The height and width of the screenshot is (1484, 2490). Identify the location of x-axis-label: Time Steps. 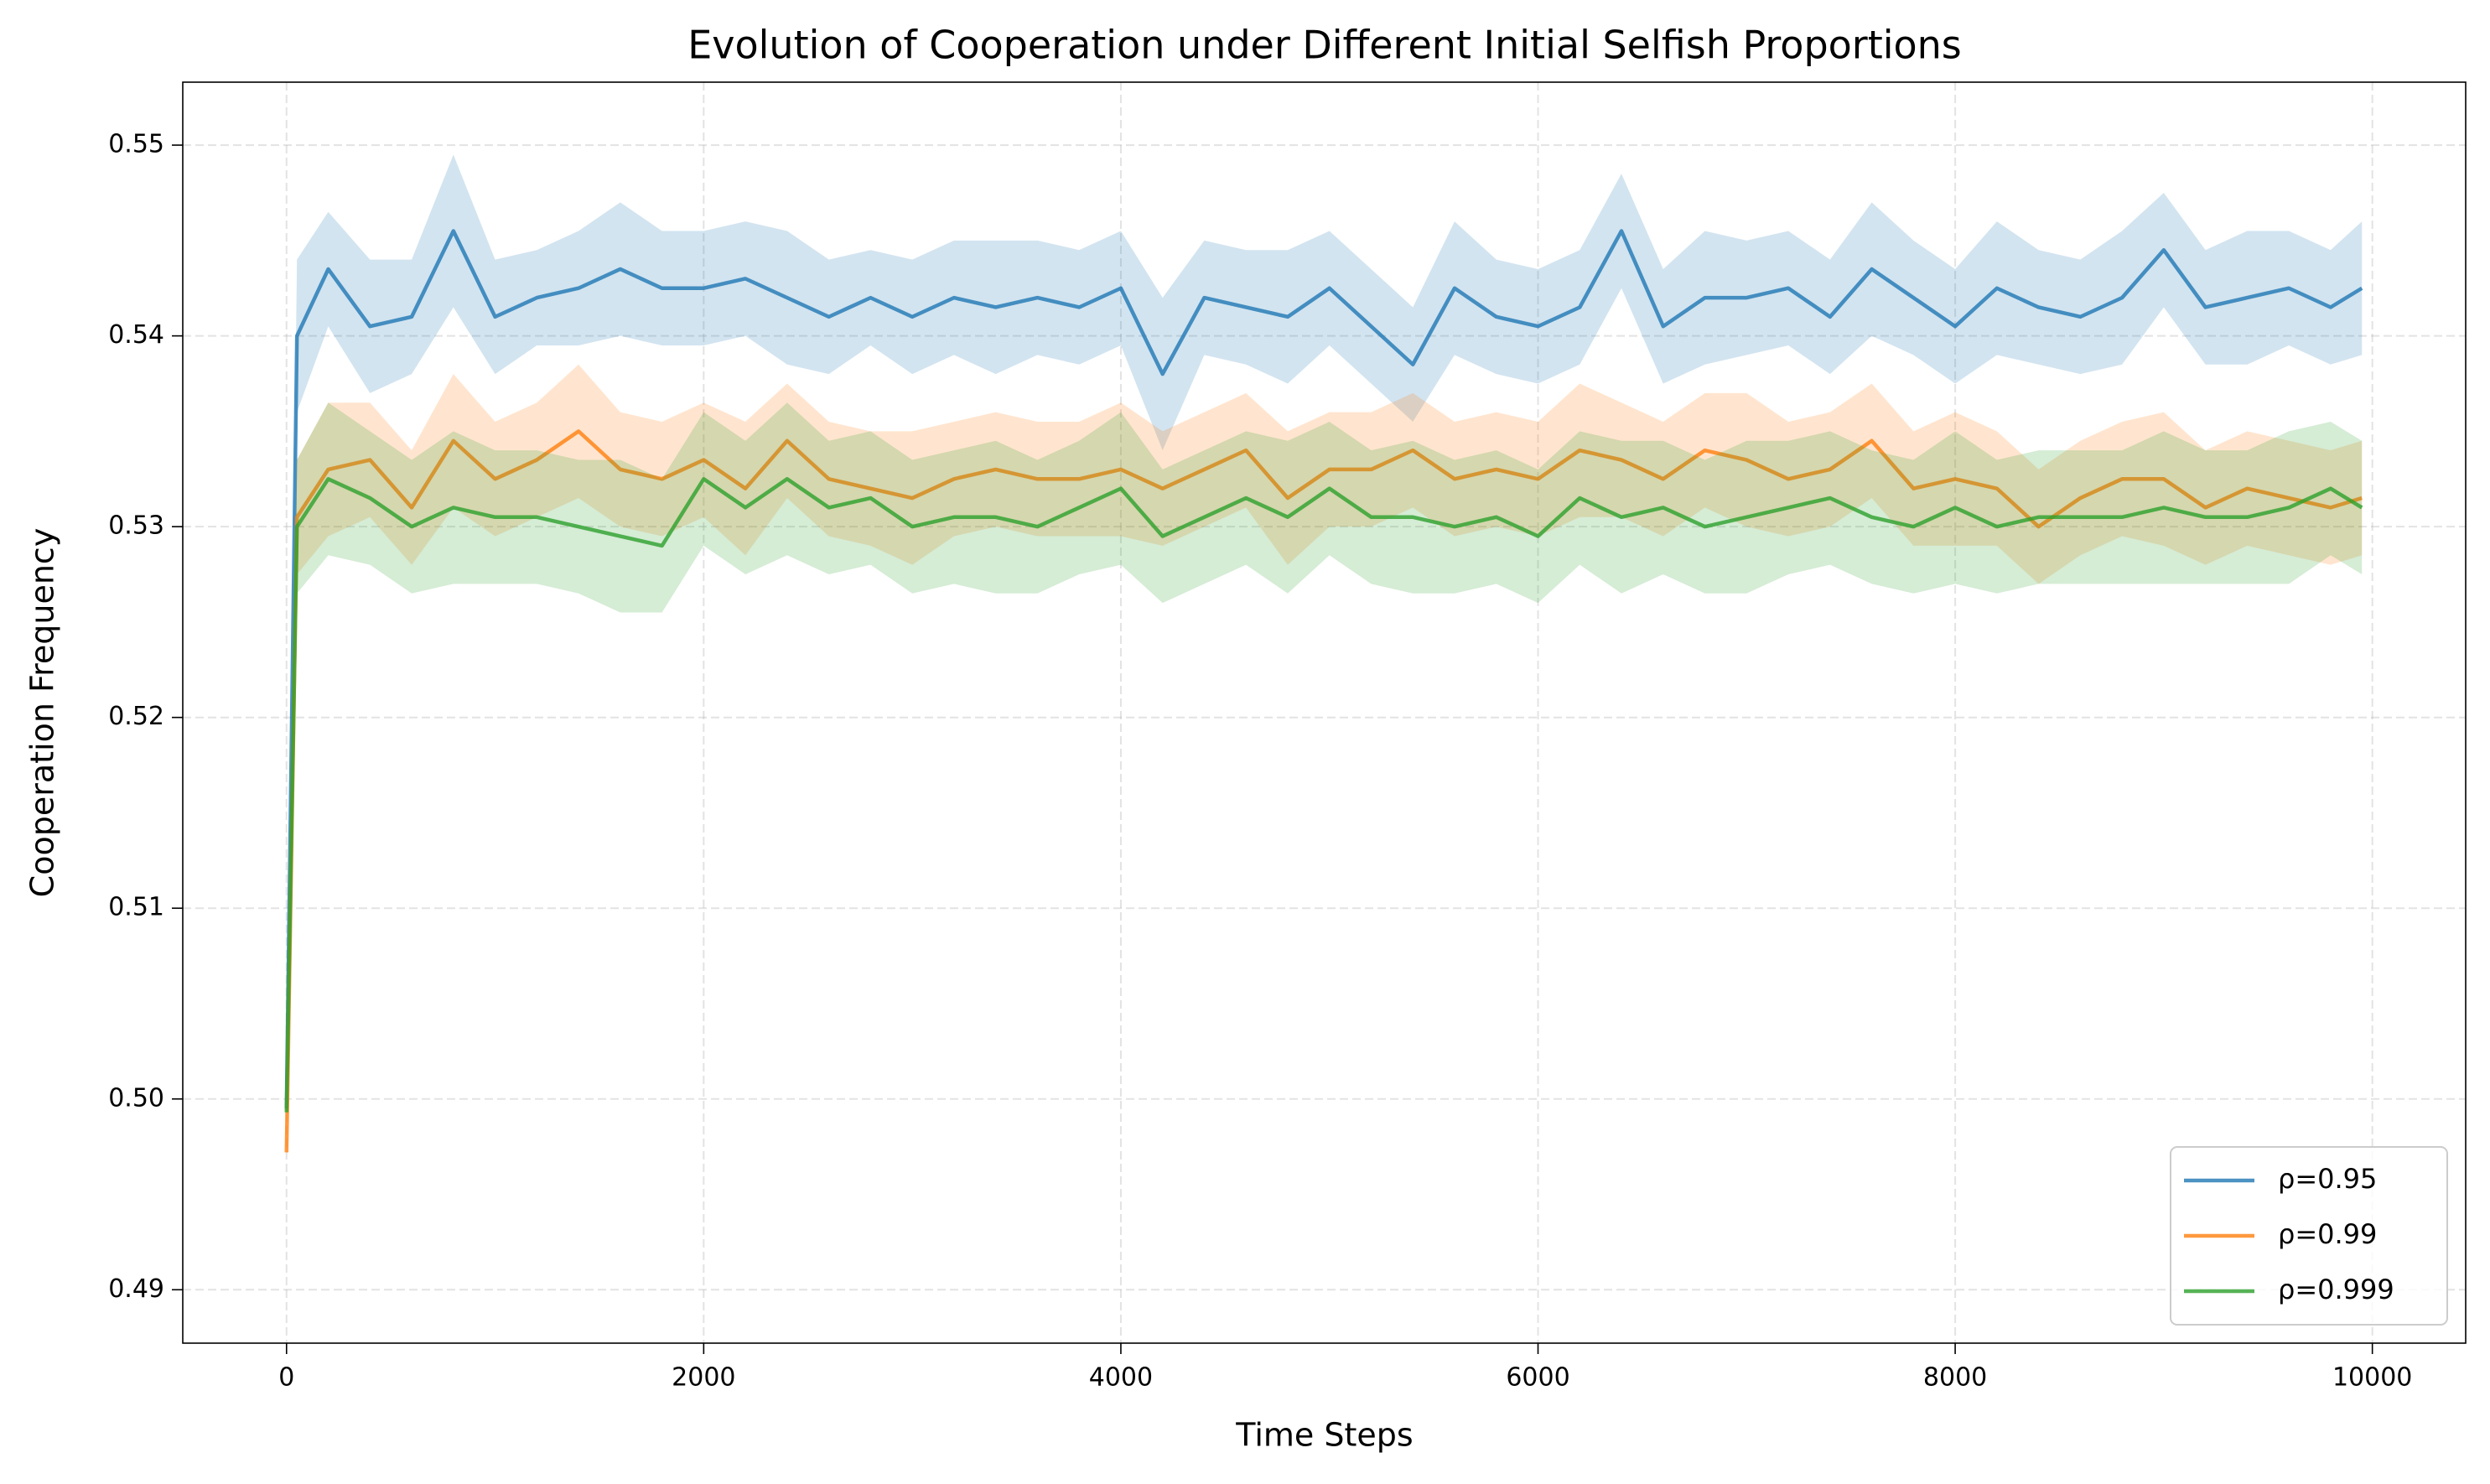
(1324, 1435).